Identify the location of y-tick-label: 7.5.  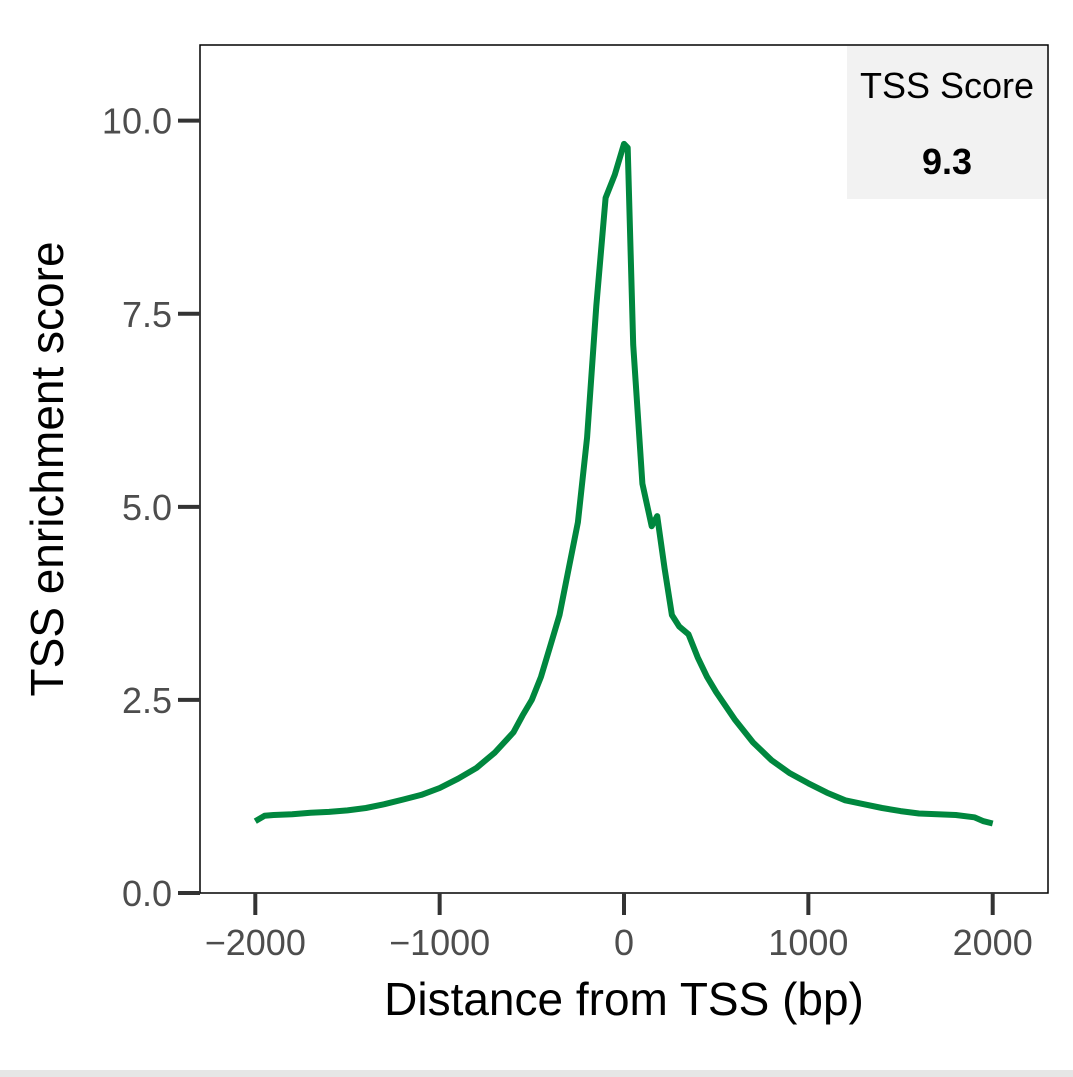
(147, 314).